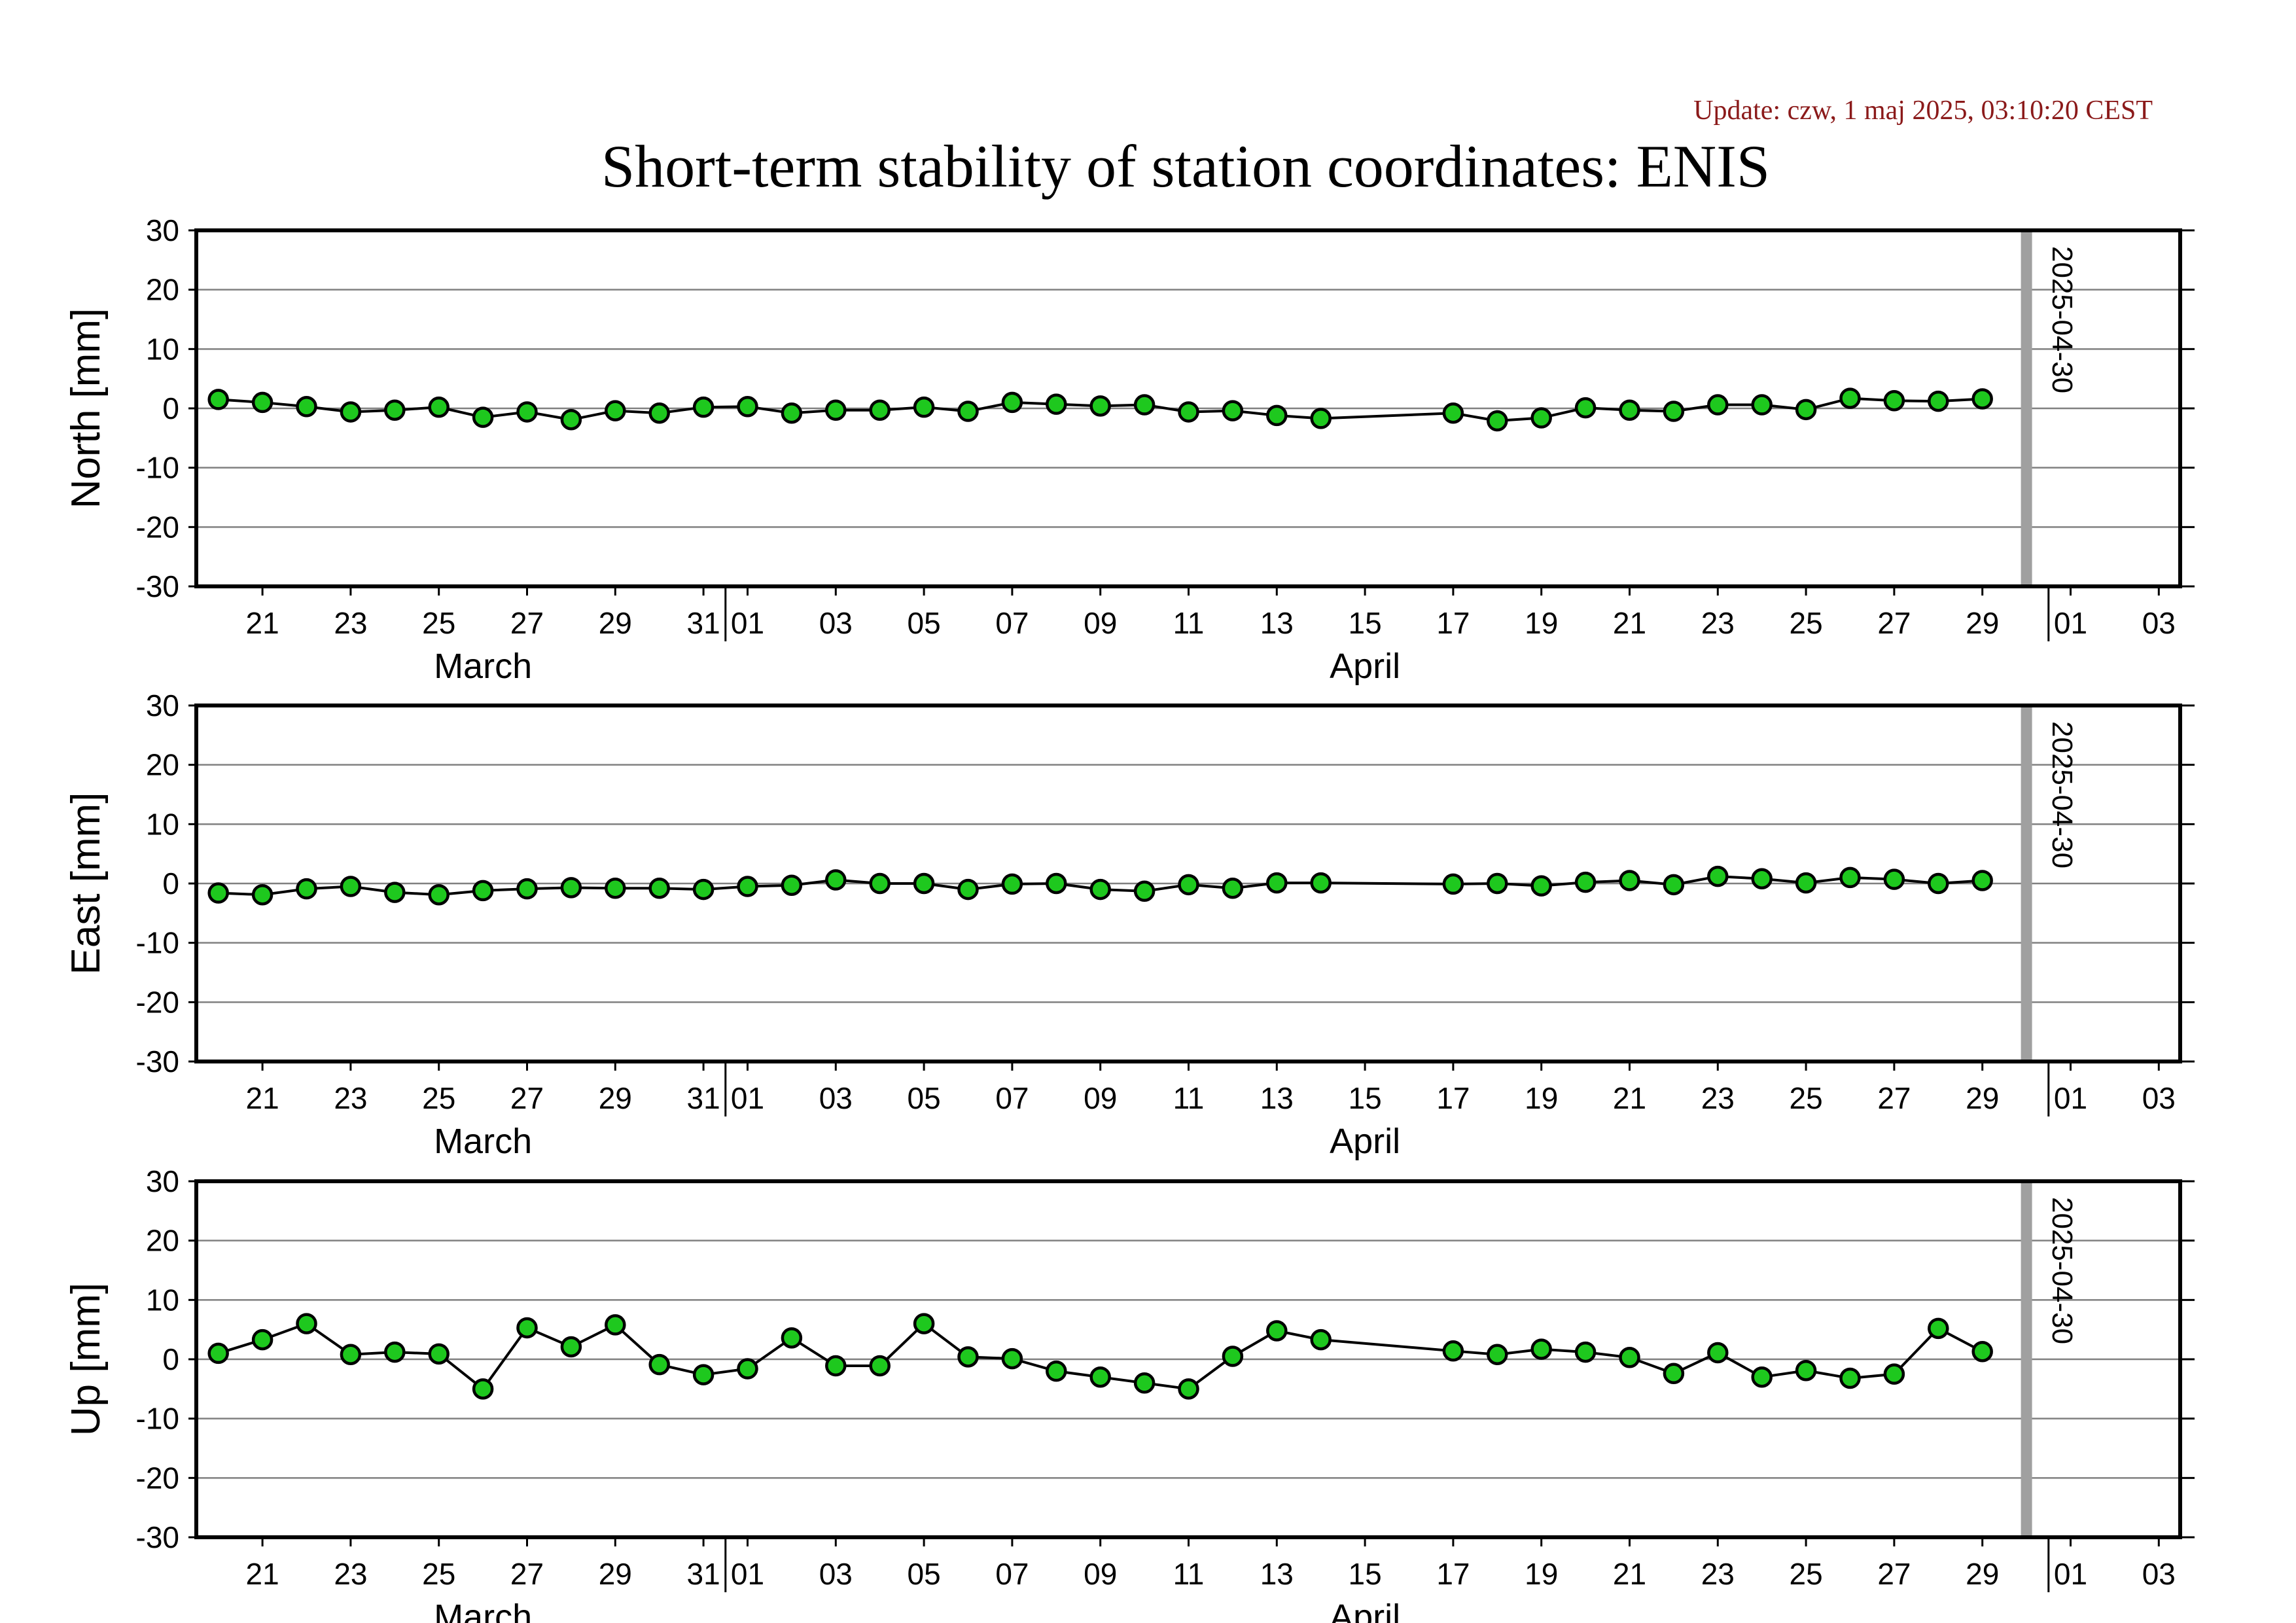 The height and width of the screenshot is (1623, 2296). Describe the element at coordinates (2062, 319) in the screenshot. I see `date-marker-label: 2025-04-30` at that location.